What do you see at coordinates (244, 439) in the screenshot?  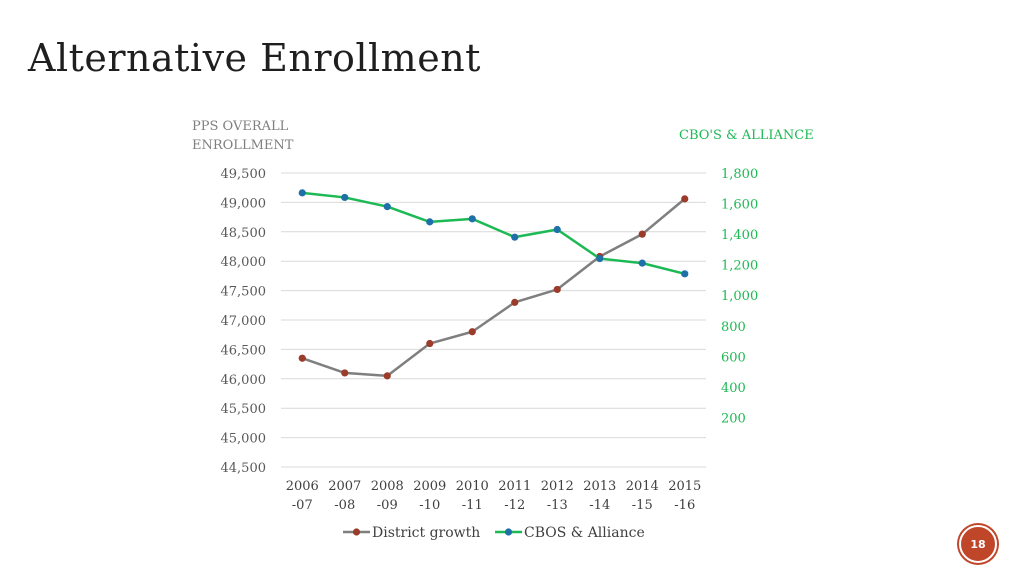 I see `left-axis-tick-label: 45,000` at bounding box center [244, 439].